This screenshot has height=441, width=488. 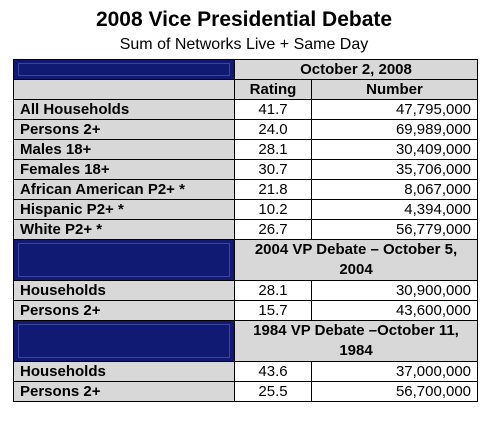 I want to click on table-row: African American P2+ * 21.8 8,067,000, so click(x=246, y=189).